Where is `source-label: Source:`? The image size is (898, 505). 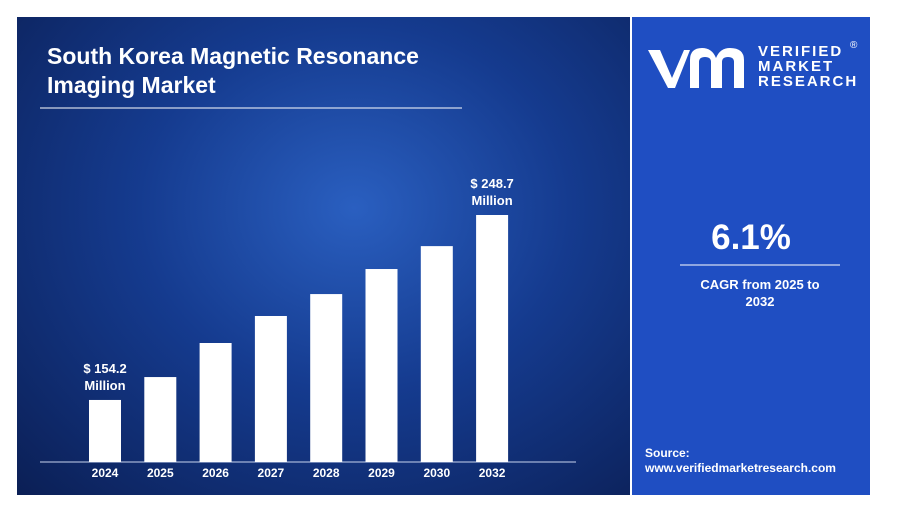 source-label: Source: is located at coordinates (667, 453).